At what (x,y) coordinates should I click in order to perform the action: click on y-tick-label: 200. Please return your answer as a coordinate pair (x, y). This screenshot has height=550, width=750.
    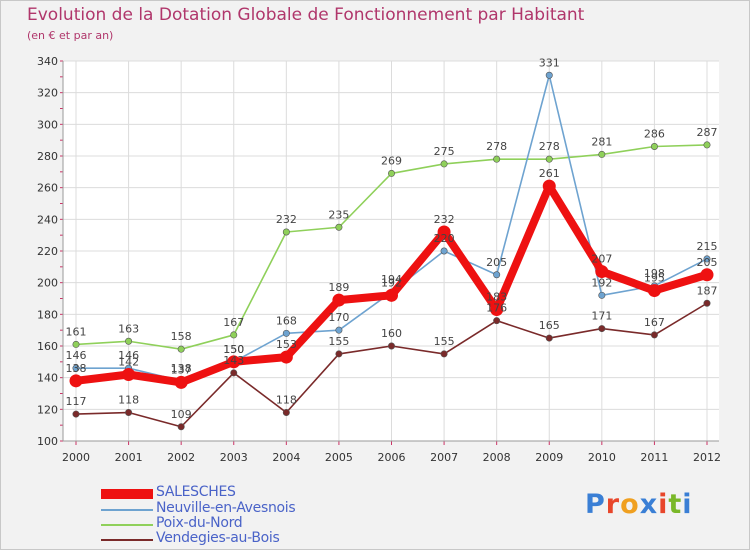
    Looking at the image, I should click on (47, 283).